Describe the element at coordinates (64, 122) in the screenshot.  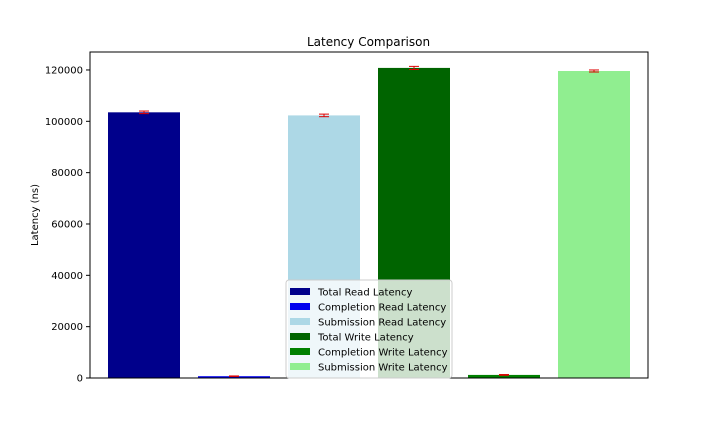
I see `y-tick-label: 100000` at that location.